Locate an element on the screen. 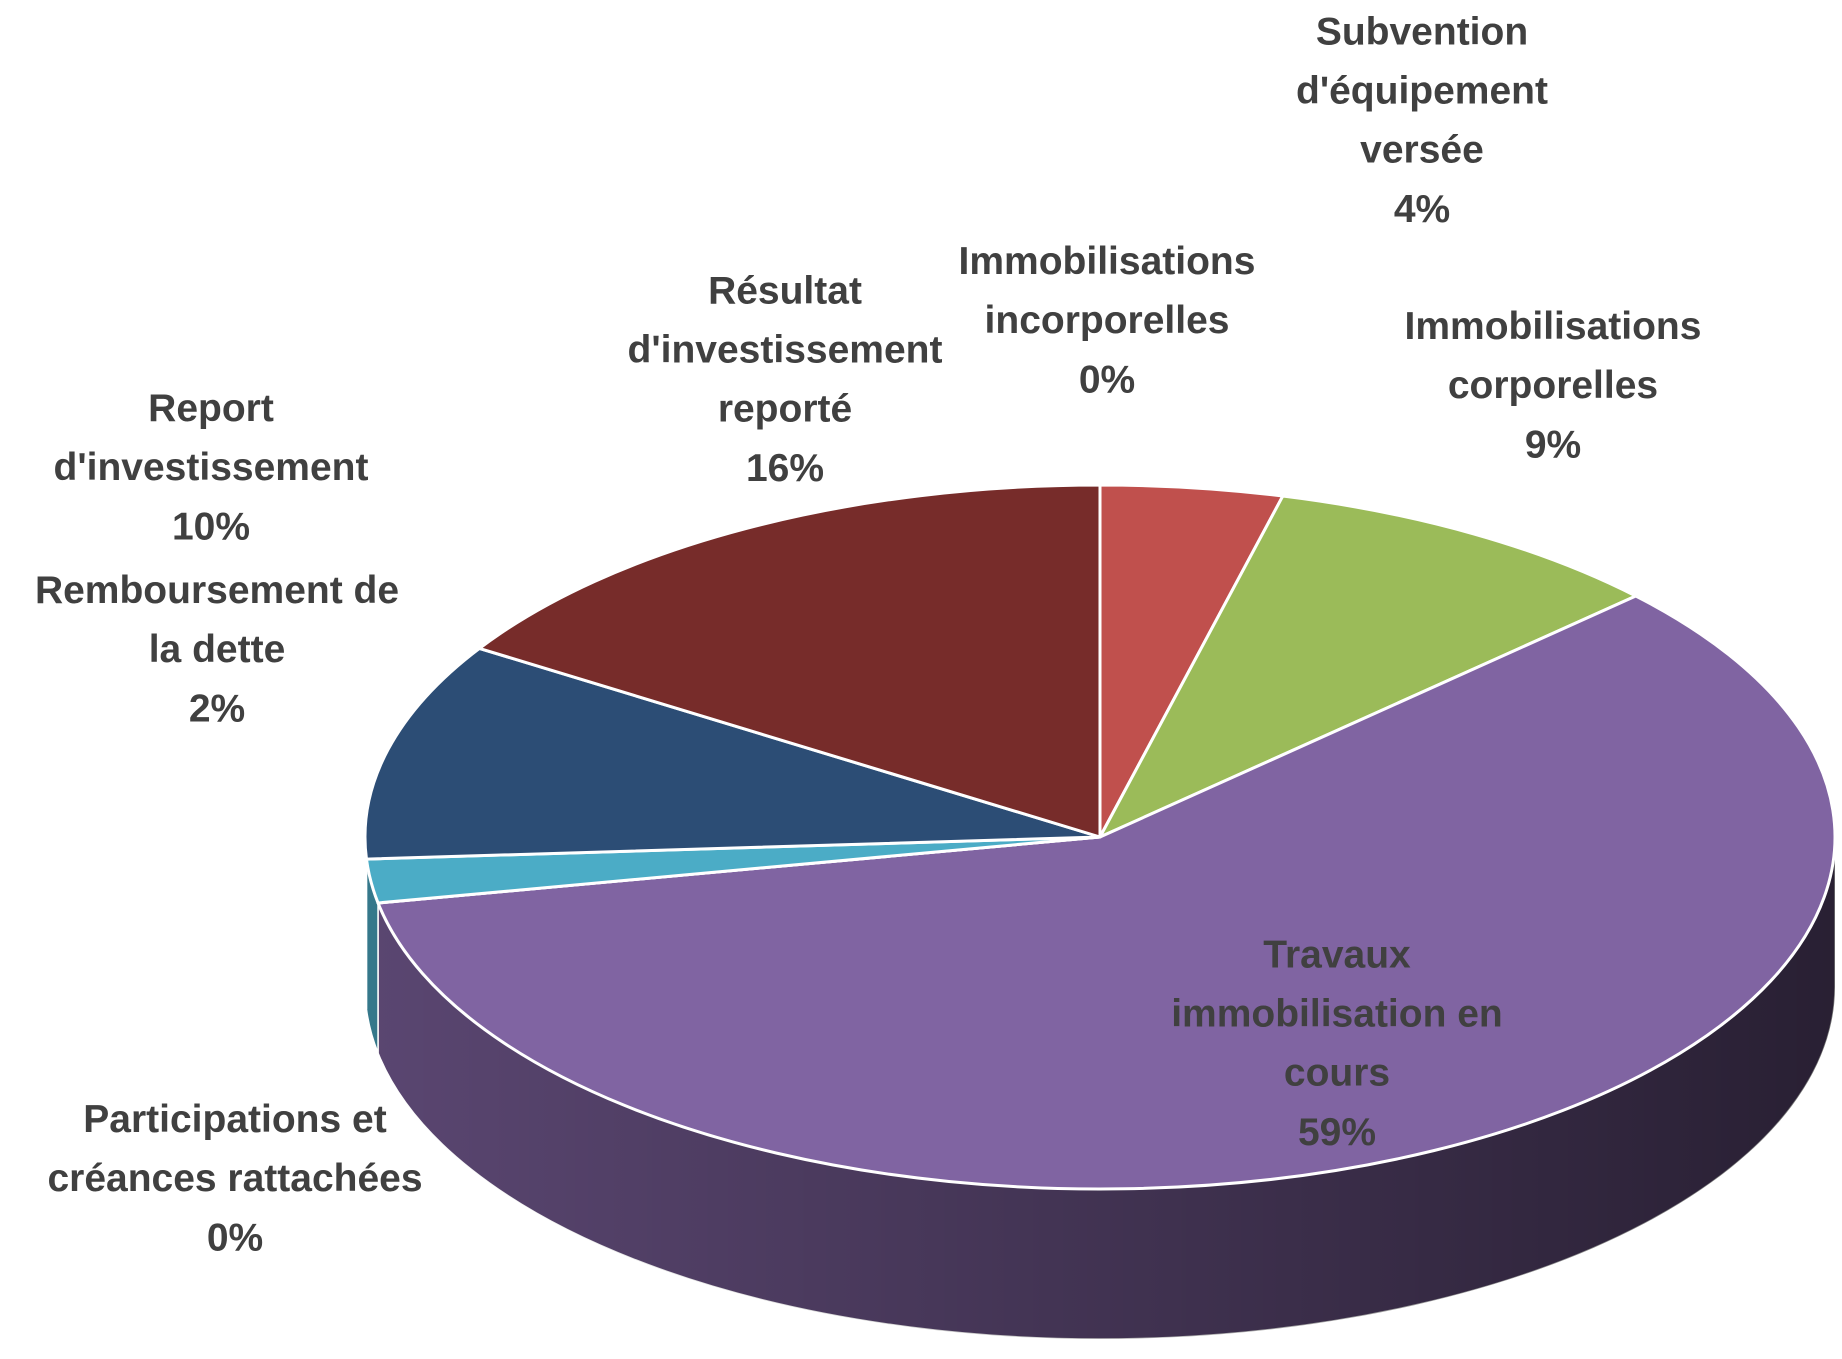 The image size is (1842, 1359). data-label-name: Subvention d'équipement versée is located at coordinates (1422, 91).